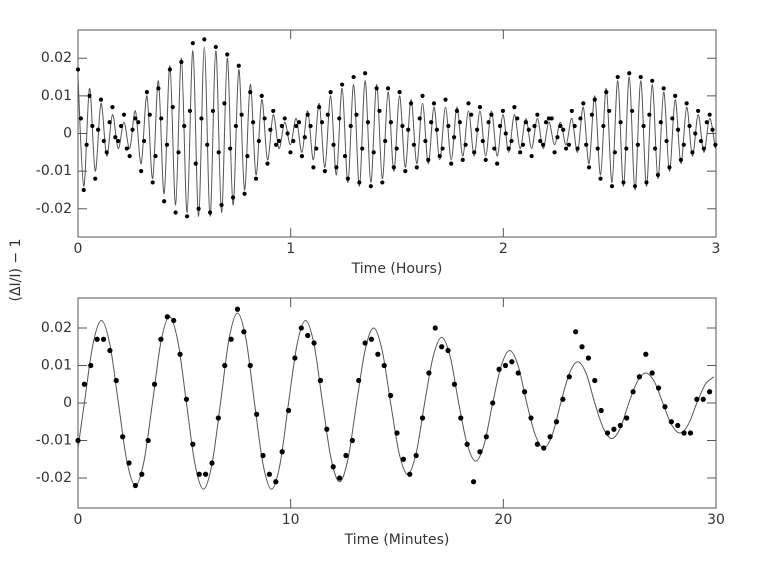 This screenshot has width=761, height=570. I want to click on x-axis-label: Time (Minutes), so click(397, 540).